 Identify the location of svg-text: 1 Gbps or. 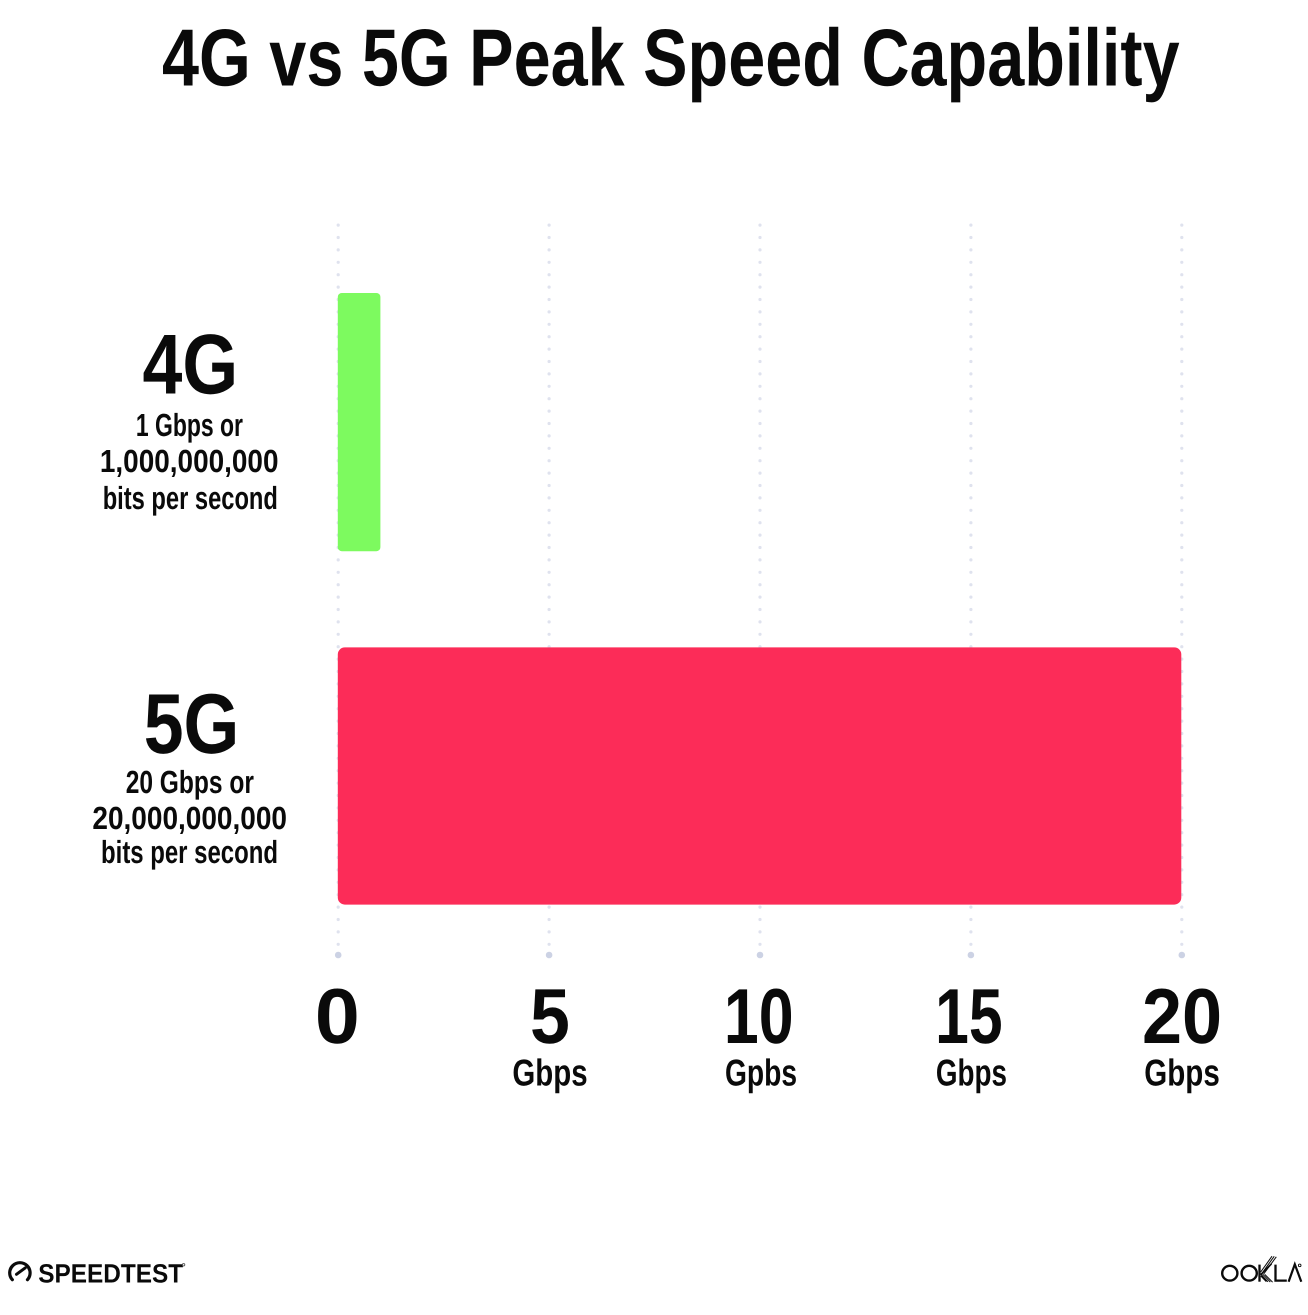
(189, 425).